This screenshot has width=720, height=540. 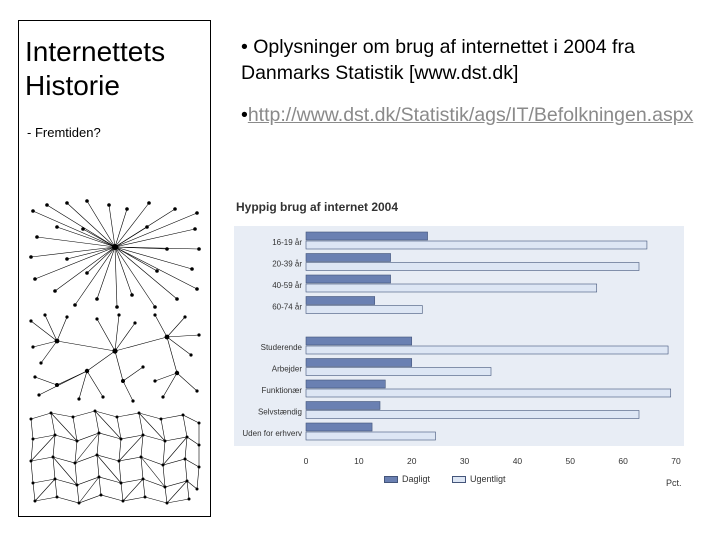 What do you see at coordinates (674, 483) in the screenshot?
I see `axis-unit: Pct.` at bounding box center [674, 483].